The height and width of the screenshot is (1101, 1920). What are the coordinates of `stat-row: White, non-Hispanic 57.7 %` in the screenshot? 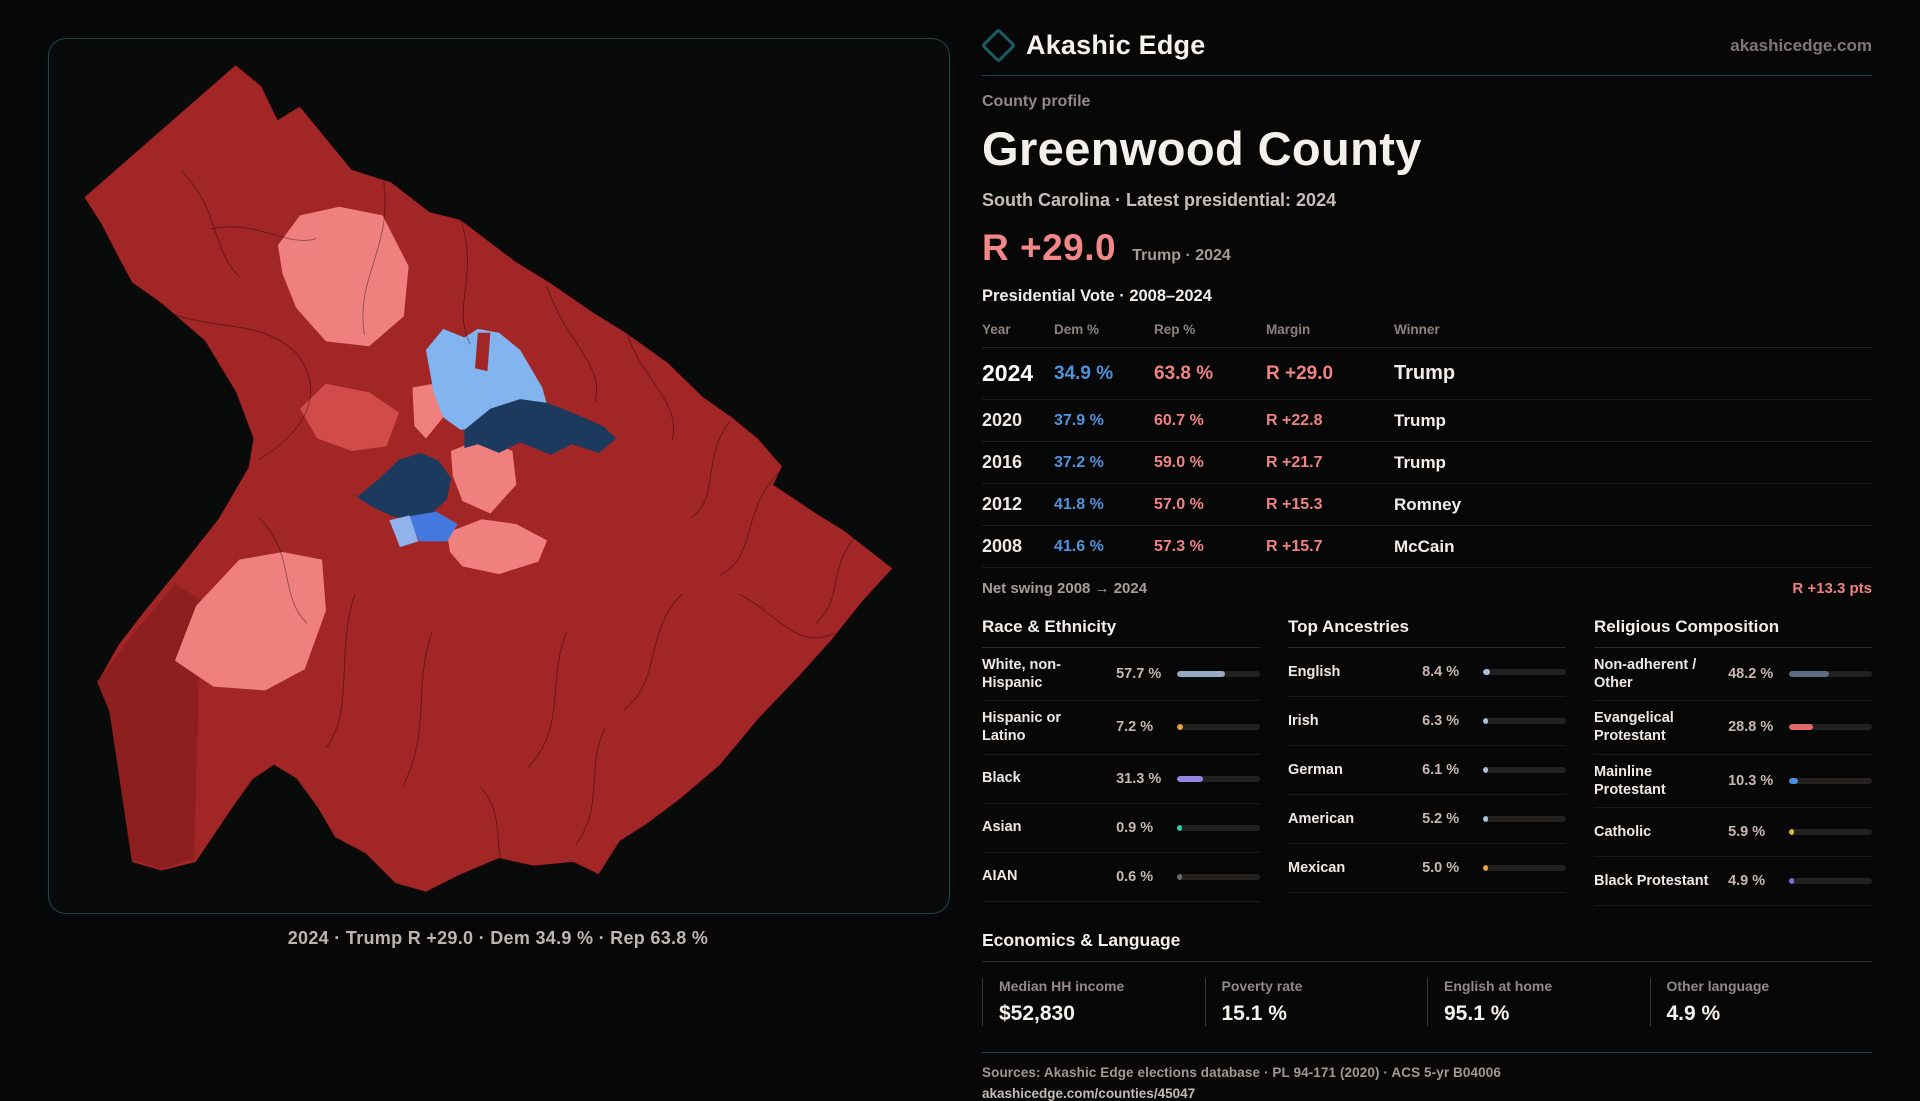 It's located at (1121, 675).